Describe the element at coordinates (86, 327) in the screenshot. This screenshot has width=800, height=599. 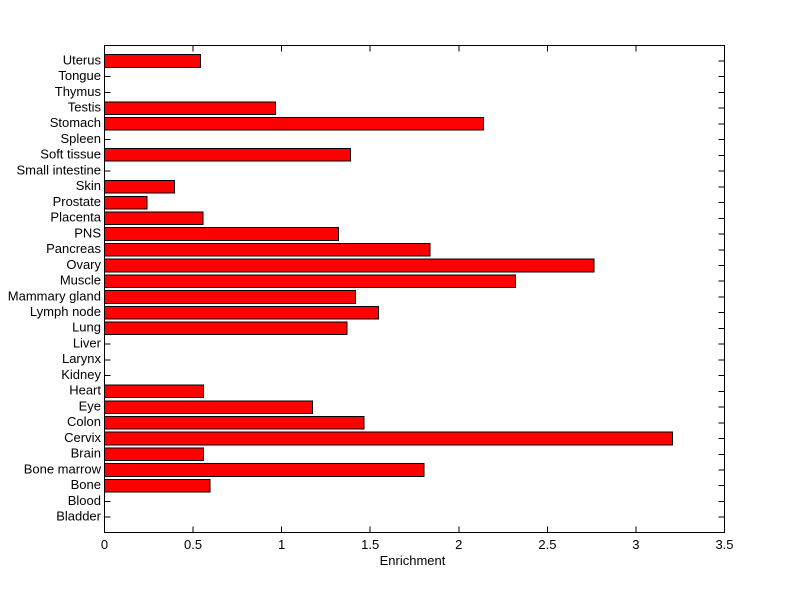
I see `svg-text: Lung` at that location.